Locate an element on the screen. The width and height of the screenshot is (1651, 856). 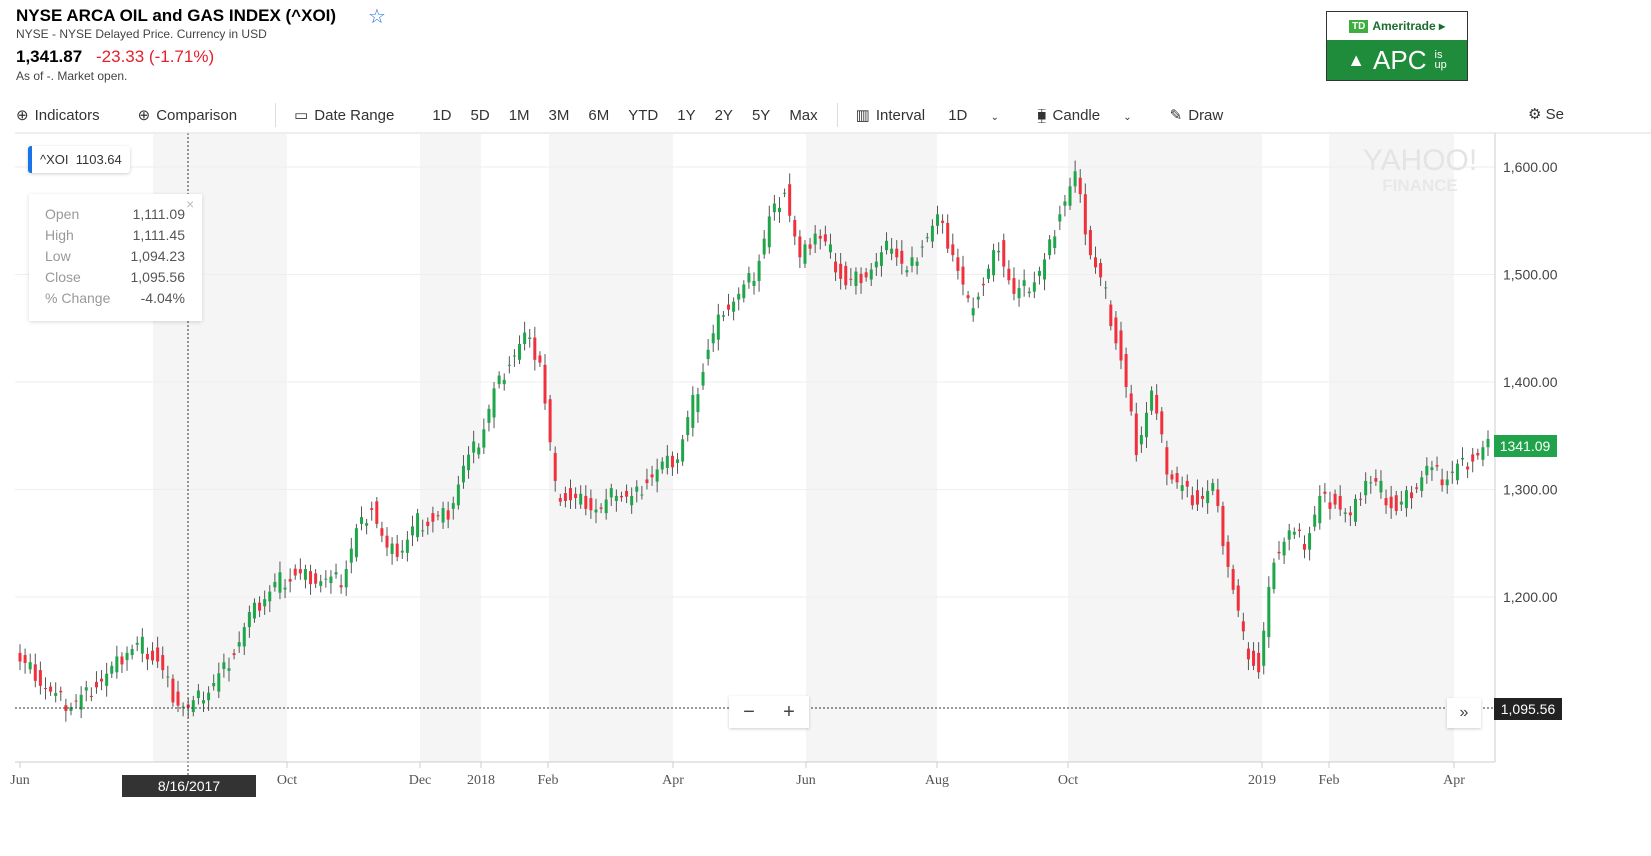
ad-is: is is located at coordinates (1438, 55).